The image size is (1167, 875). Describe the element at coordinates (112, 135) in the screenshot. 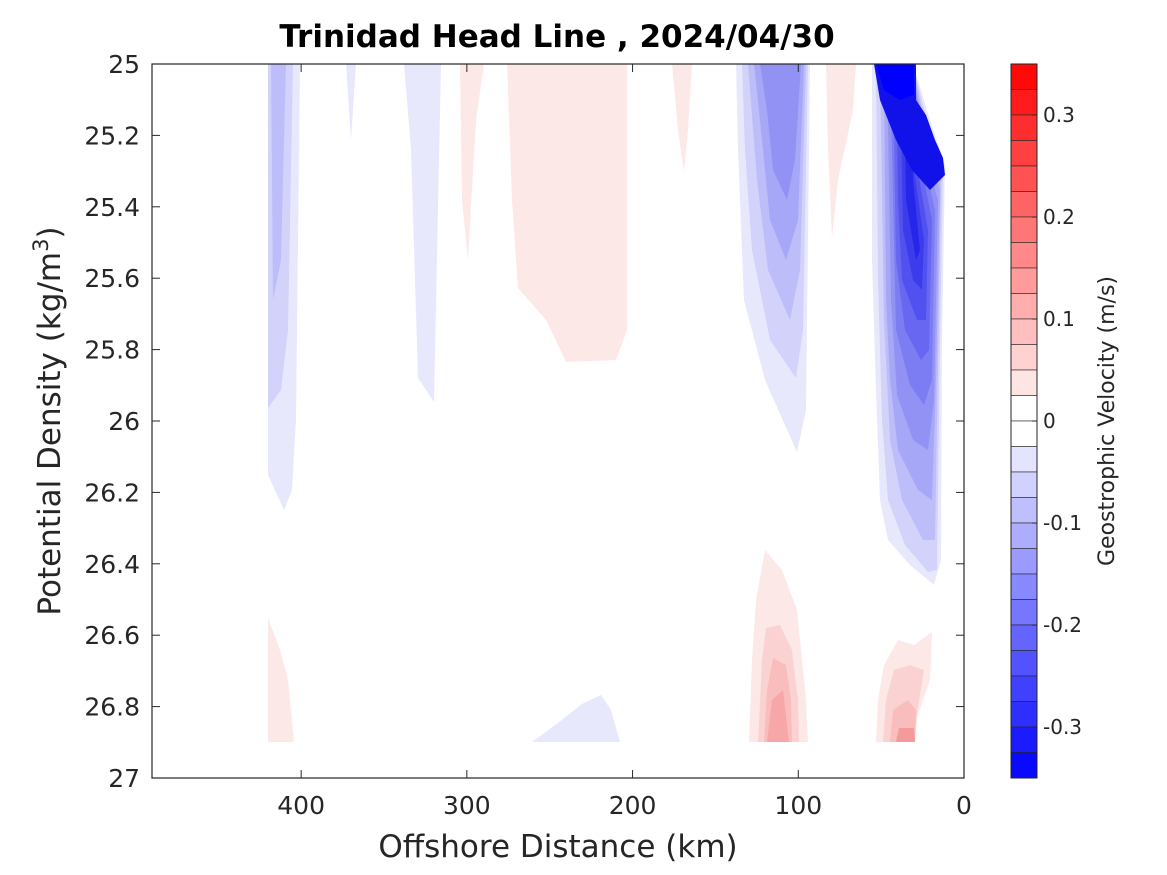

I see `y-tick-label: 25.2` at that location.